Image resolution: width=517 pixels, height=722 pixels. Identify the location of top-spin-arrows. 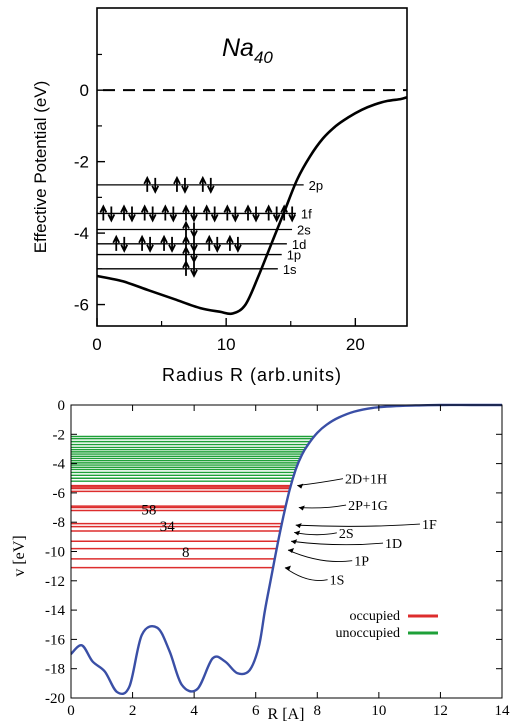
(197, 226).